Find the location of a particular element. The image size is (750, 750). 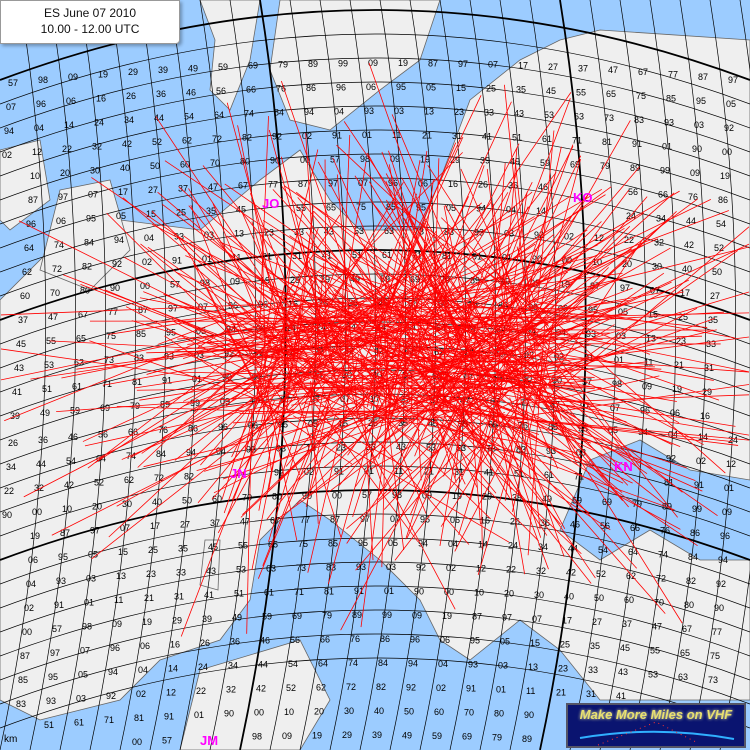

grid-square-number: 27 is located at coordinates (153, 190).